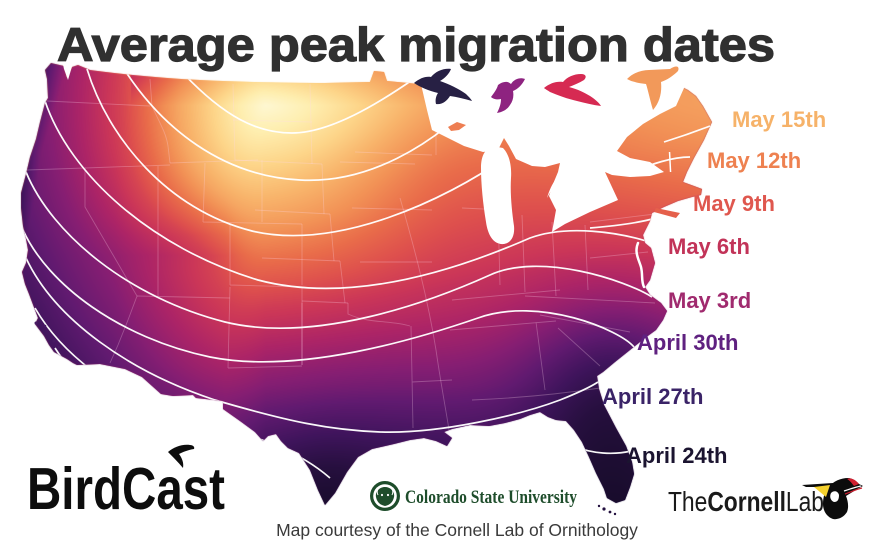 The height and width of the screenshot is (551, 874). Describe the element at coordinates (734, 203) in the screenshot. I see `svg-text: May 9th` at that location.